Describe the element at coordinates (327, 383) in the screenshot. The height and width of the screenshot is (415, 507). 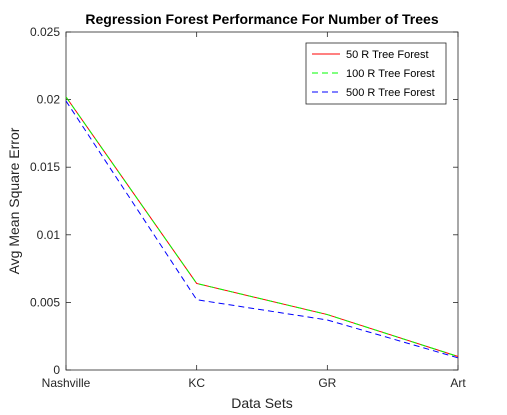
I see `x-tick-label: GR` at that location.